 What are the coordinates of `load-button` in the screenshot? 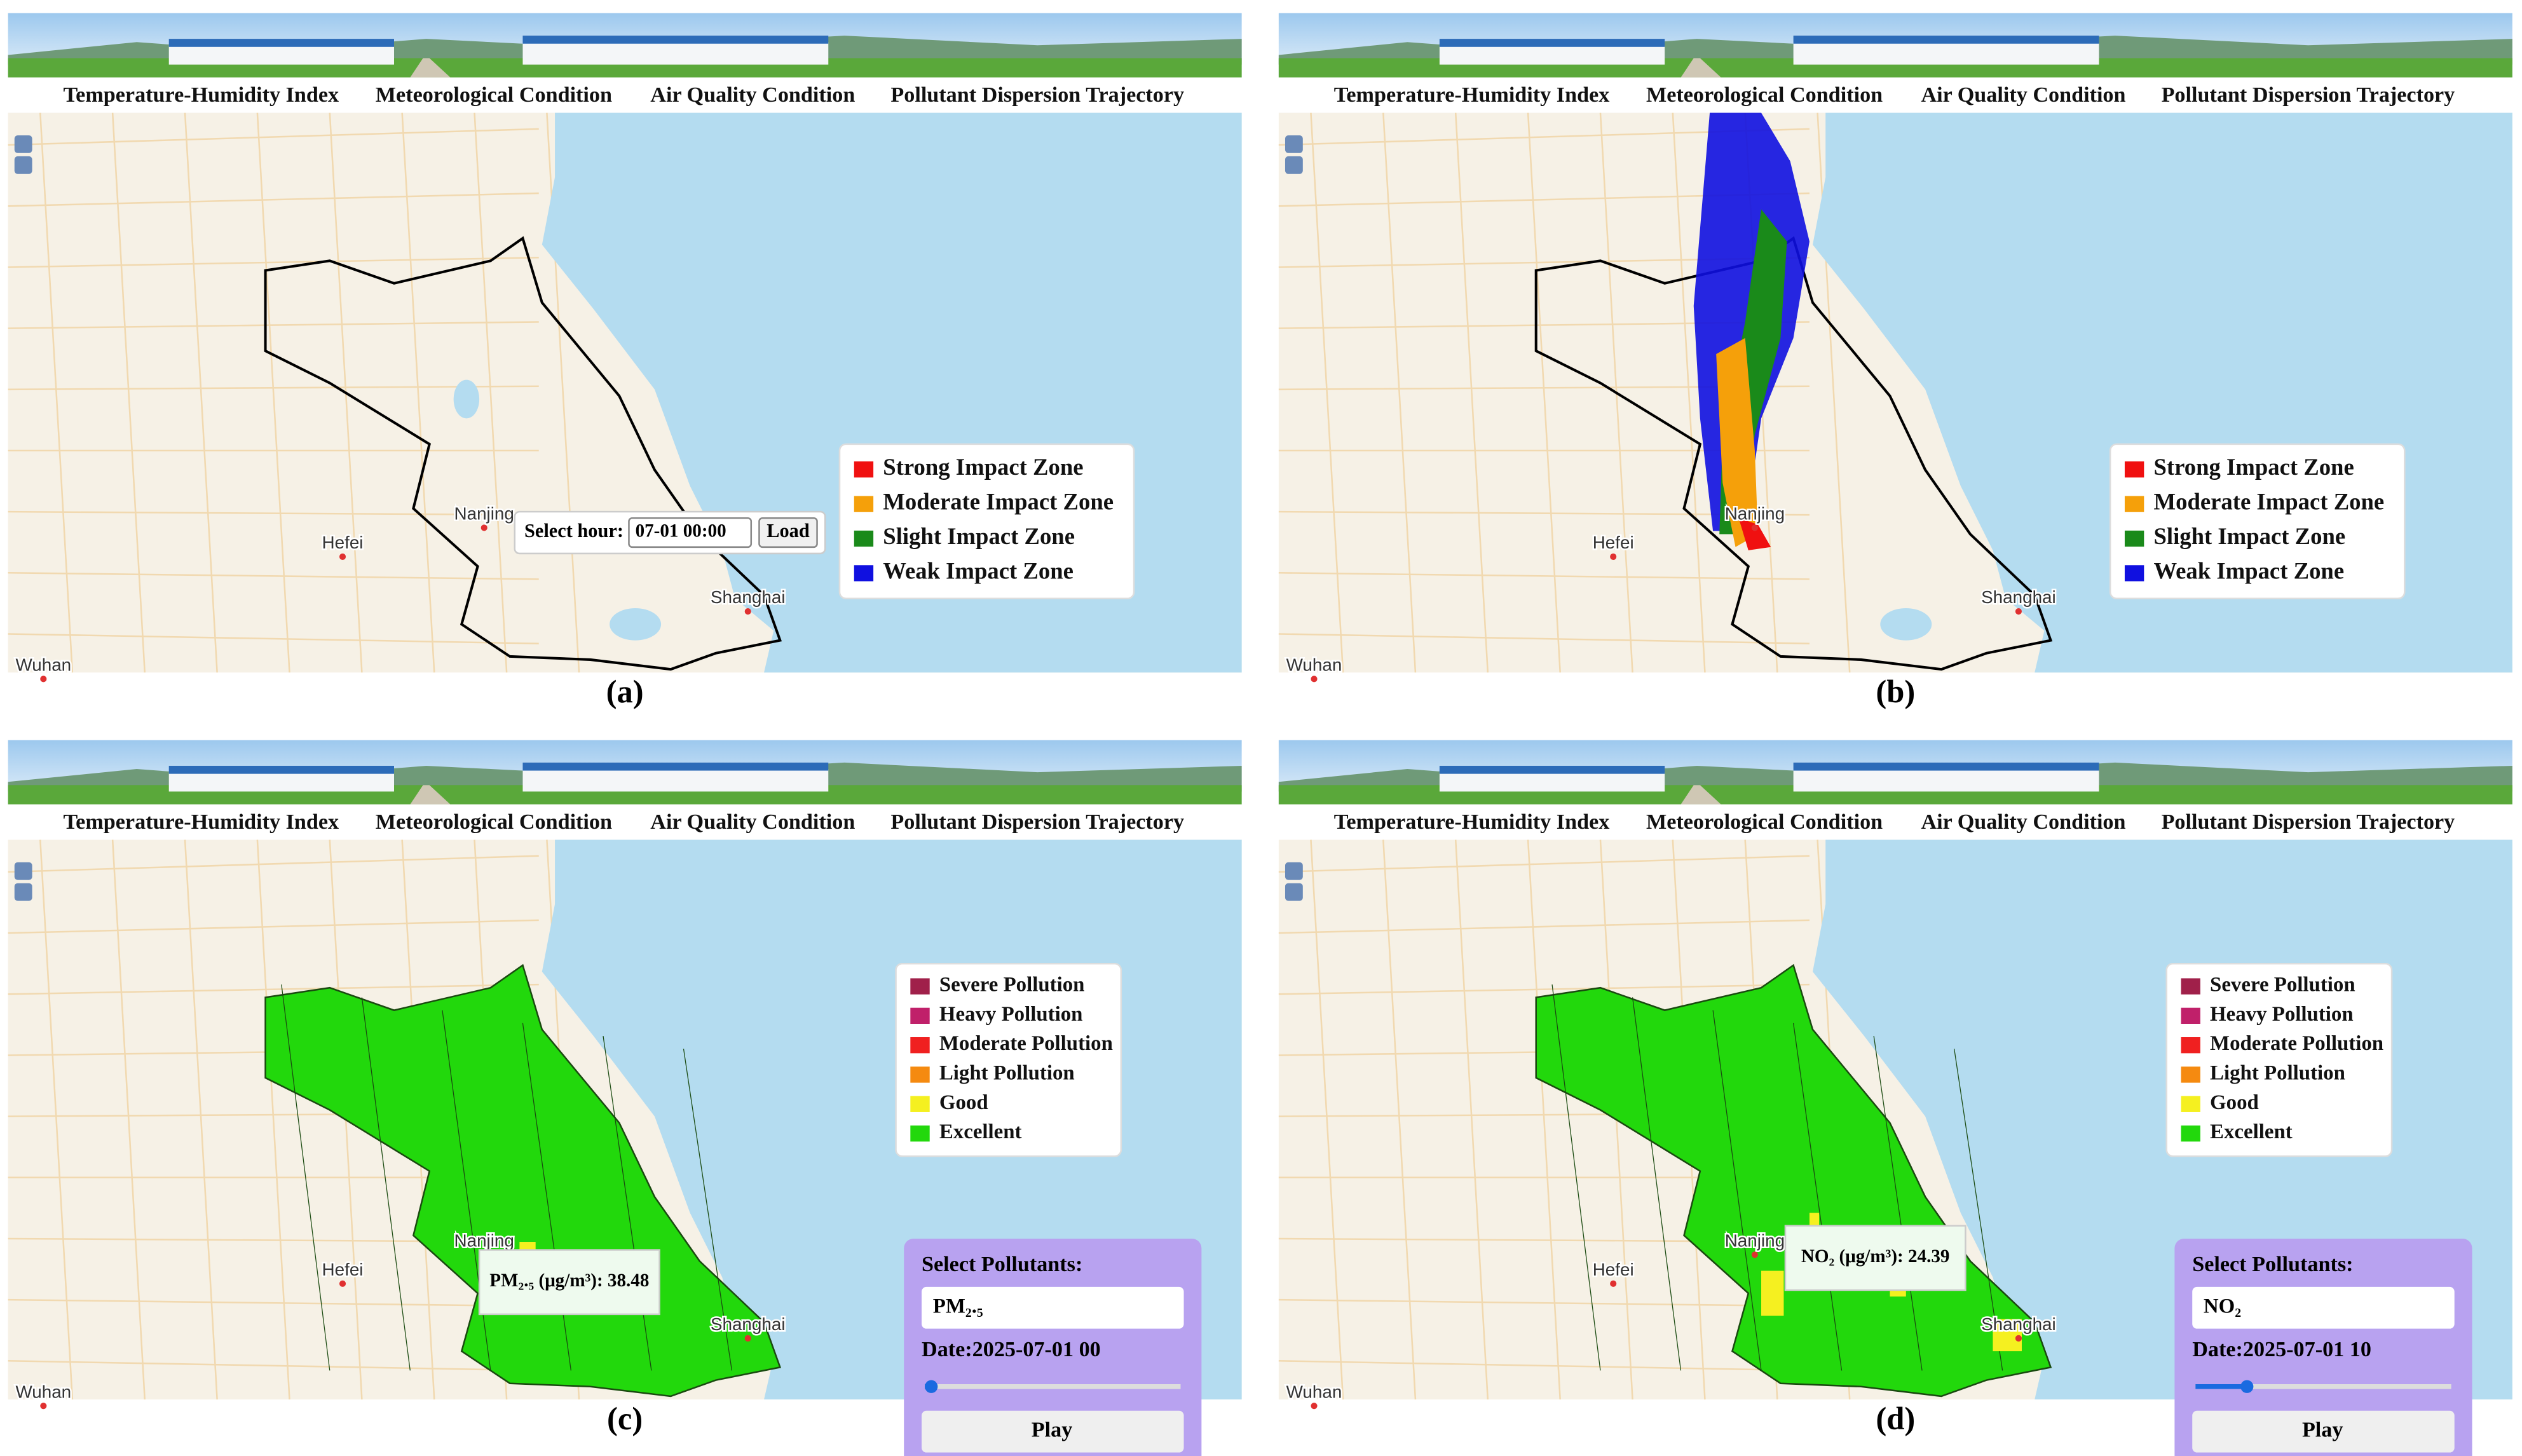 It's located at (788, 532).